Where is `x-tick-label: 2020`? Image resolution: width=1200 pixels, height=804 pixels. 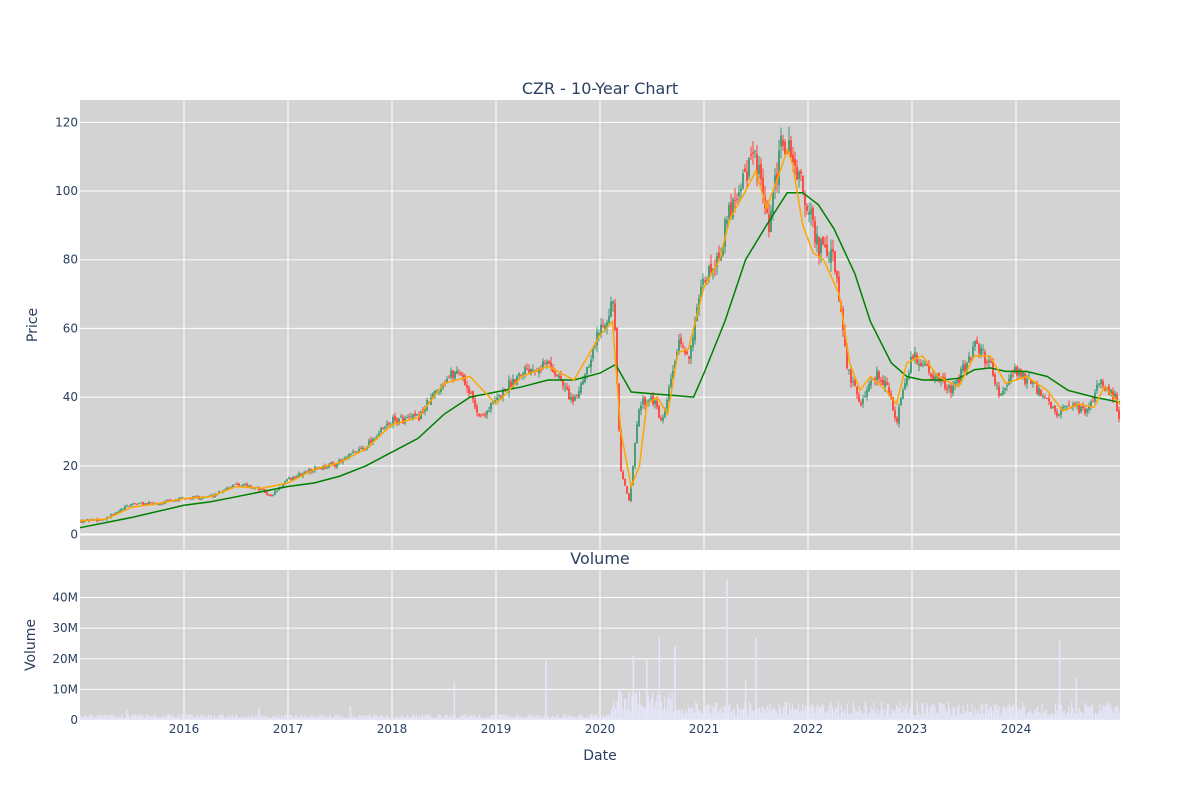 x-tick-label: 2020 is located at coordinates (600, 729).